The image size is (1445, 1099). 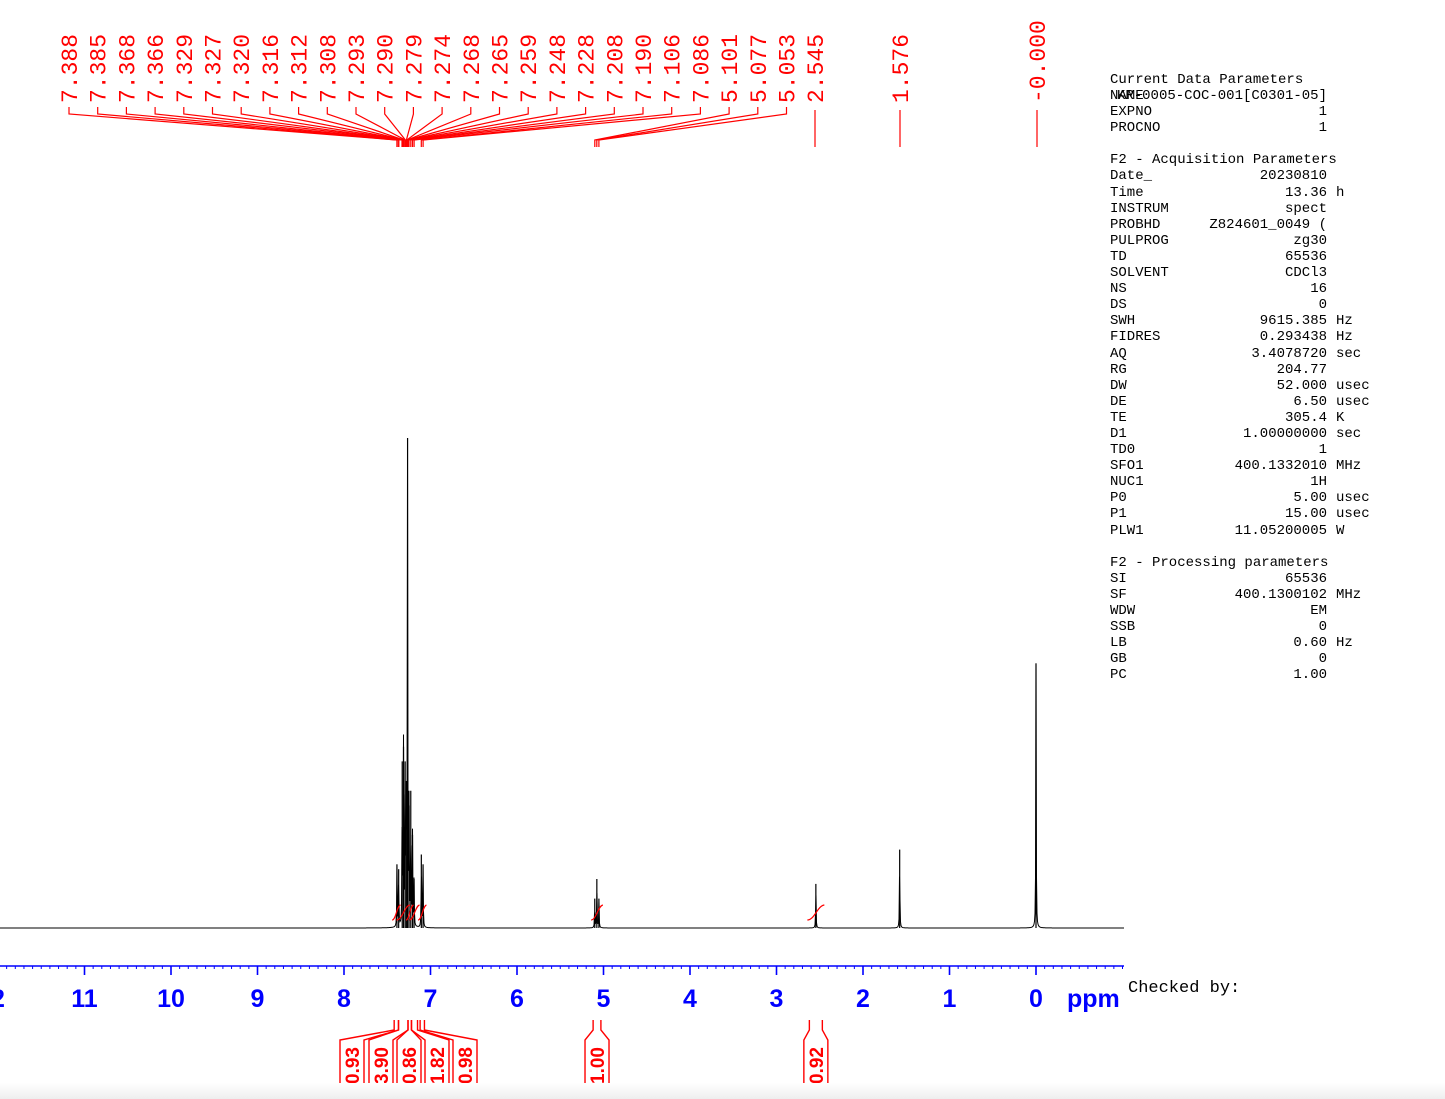 What do you see at coordinates (157, 68) in the screenshot?
I see `peak-label: 7.366` at bounding box center [157, 68].